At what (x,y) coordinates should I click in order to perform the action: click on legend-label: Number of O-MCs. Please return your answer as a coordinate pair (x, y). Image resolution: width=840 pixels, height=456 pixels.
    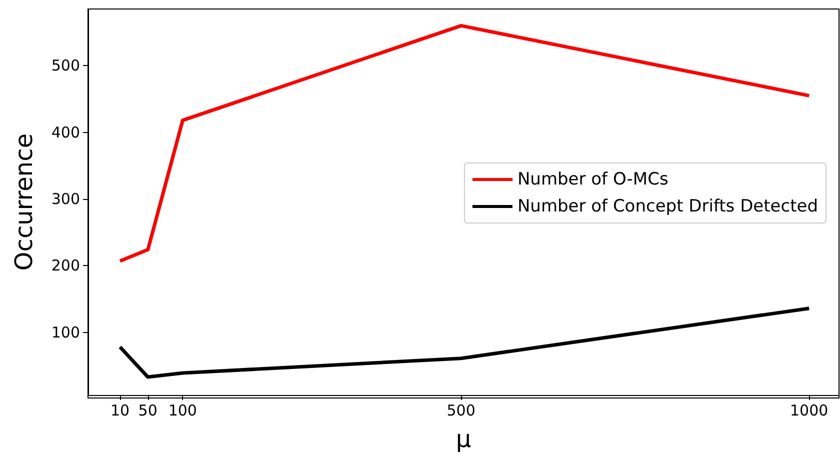
    Looking at the image, I should click on (592, 180).